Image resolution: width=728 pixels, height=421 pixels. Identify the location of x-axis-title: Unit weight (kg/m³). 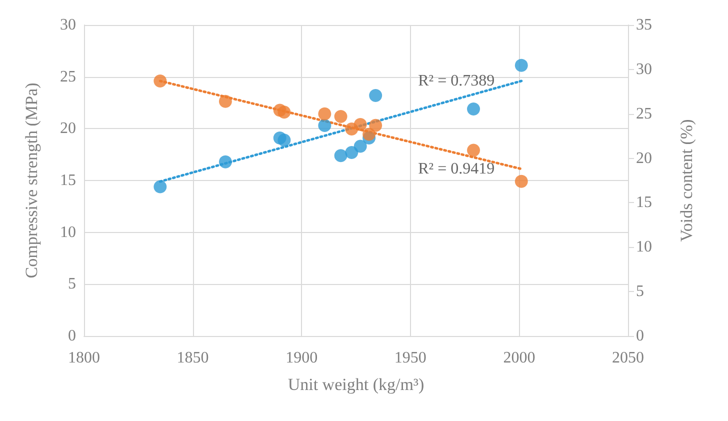
(356, 384).